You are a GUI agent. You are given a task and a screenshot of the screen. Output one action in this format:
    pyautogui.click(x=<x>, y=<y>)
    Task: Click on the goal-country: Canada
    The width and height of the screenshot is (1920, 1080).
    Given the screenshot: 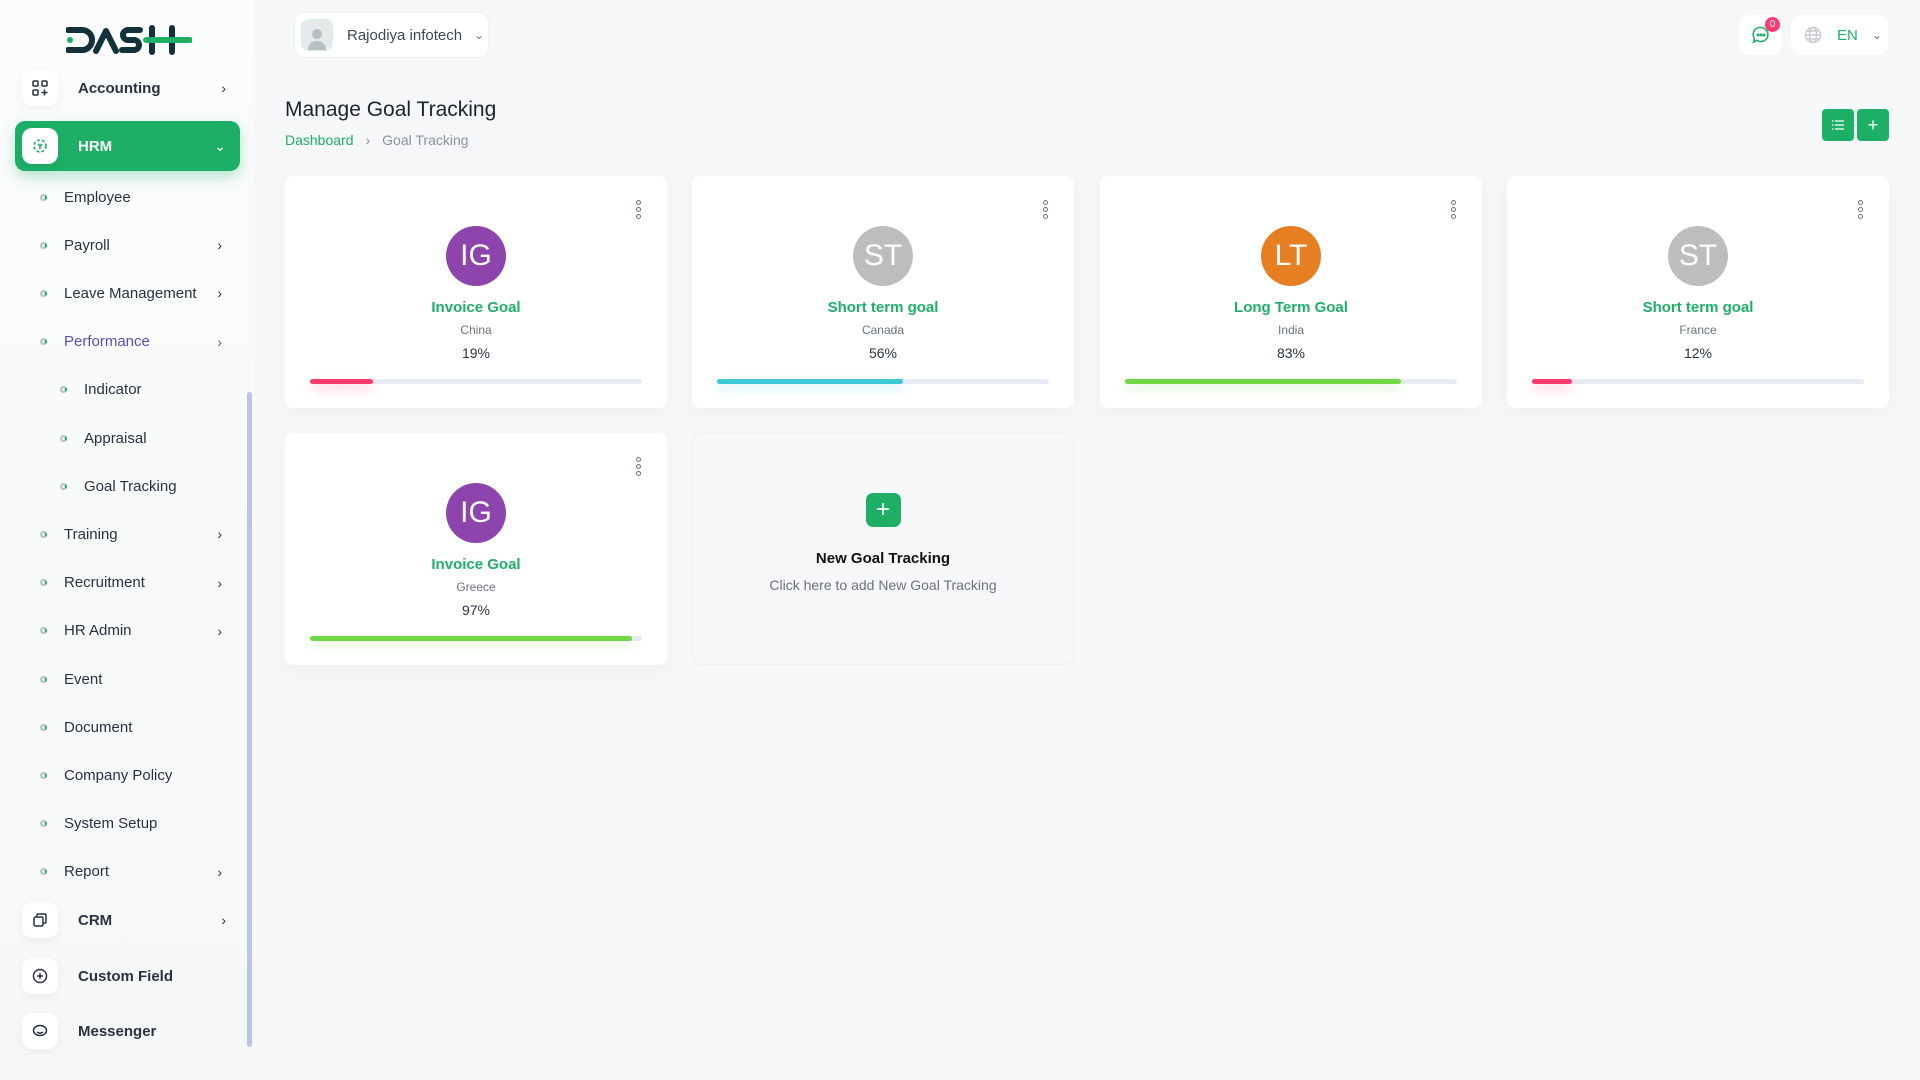 What is the action you would take?
    pyautogui.click(x=883, y=330)
    